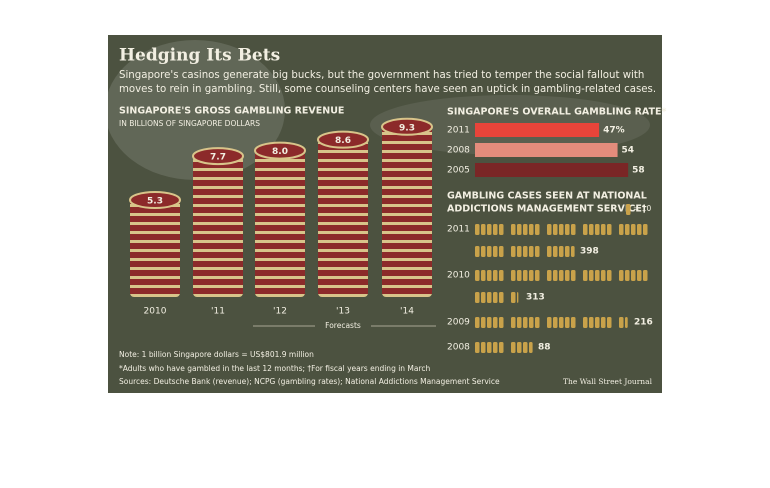 This screenshot has height=488, width=770. What do you see at coordinates (343, 312) in the screenshot?
I see `x-tick-label: '13` at bounding box center [343, 312].